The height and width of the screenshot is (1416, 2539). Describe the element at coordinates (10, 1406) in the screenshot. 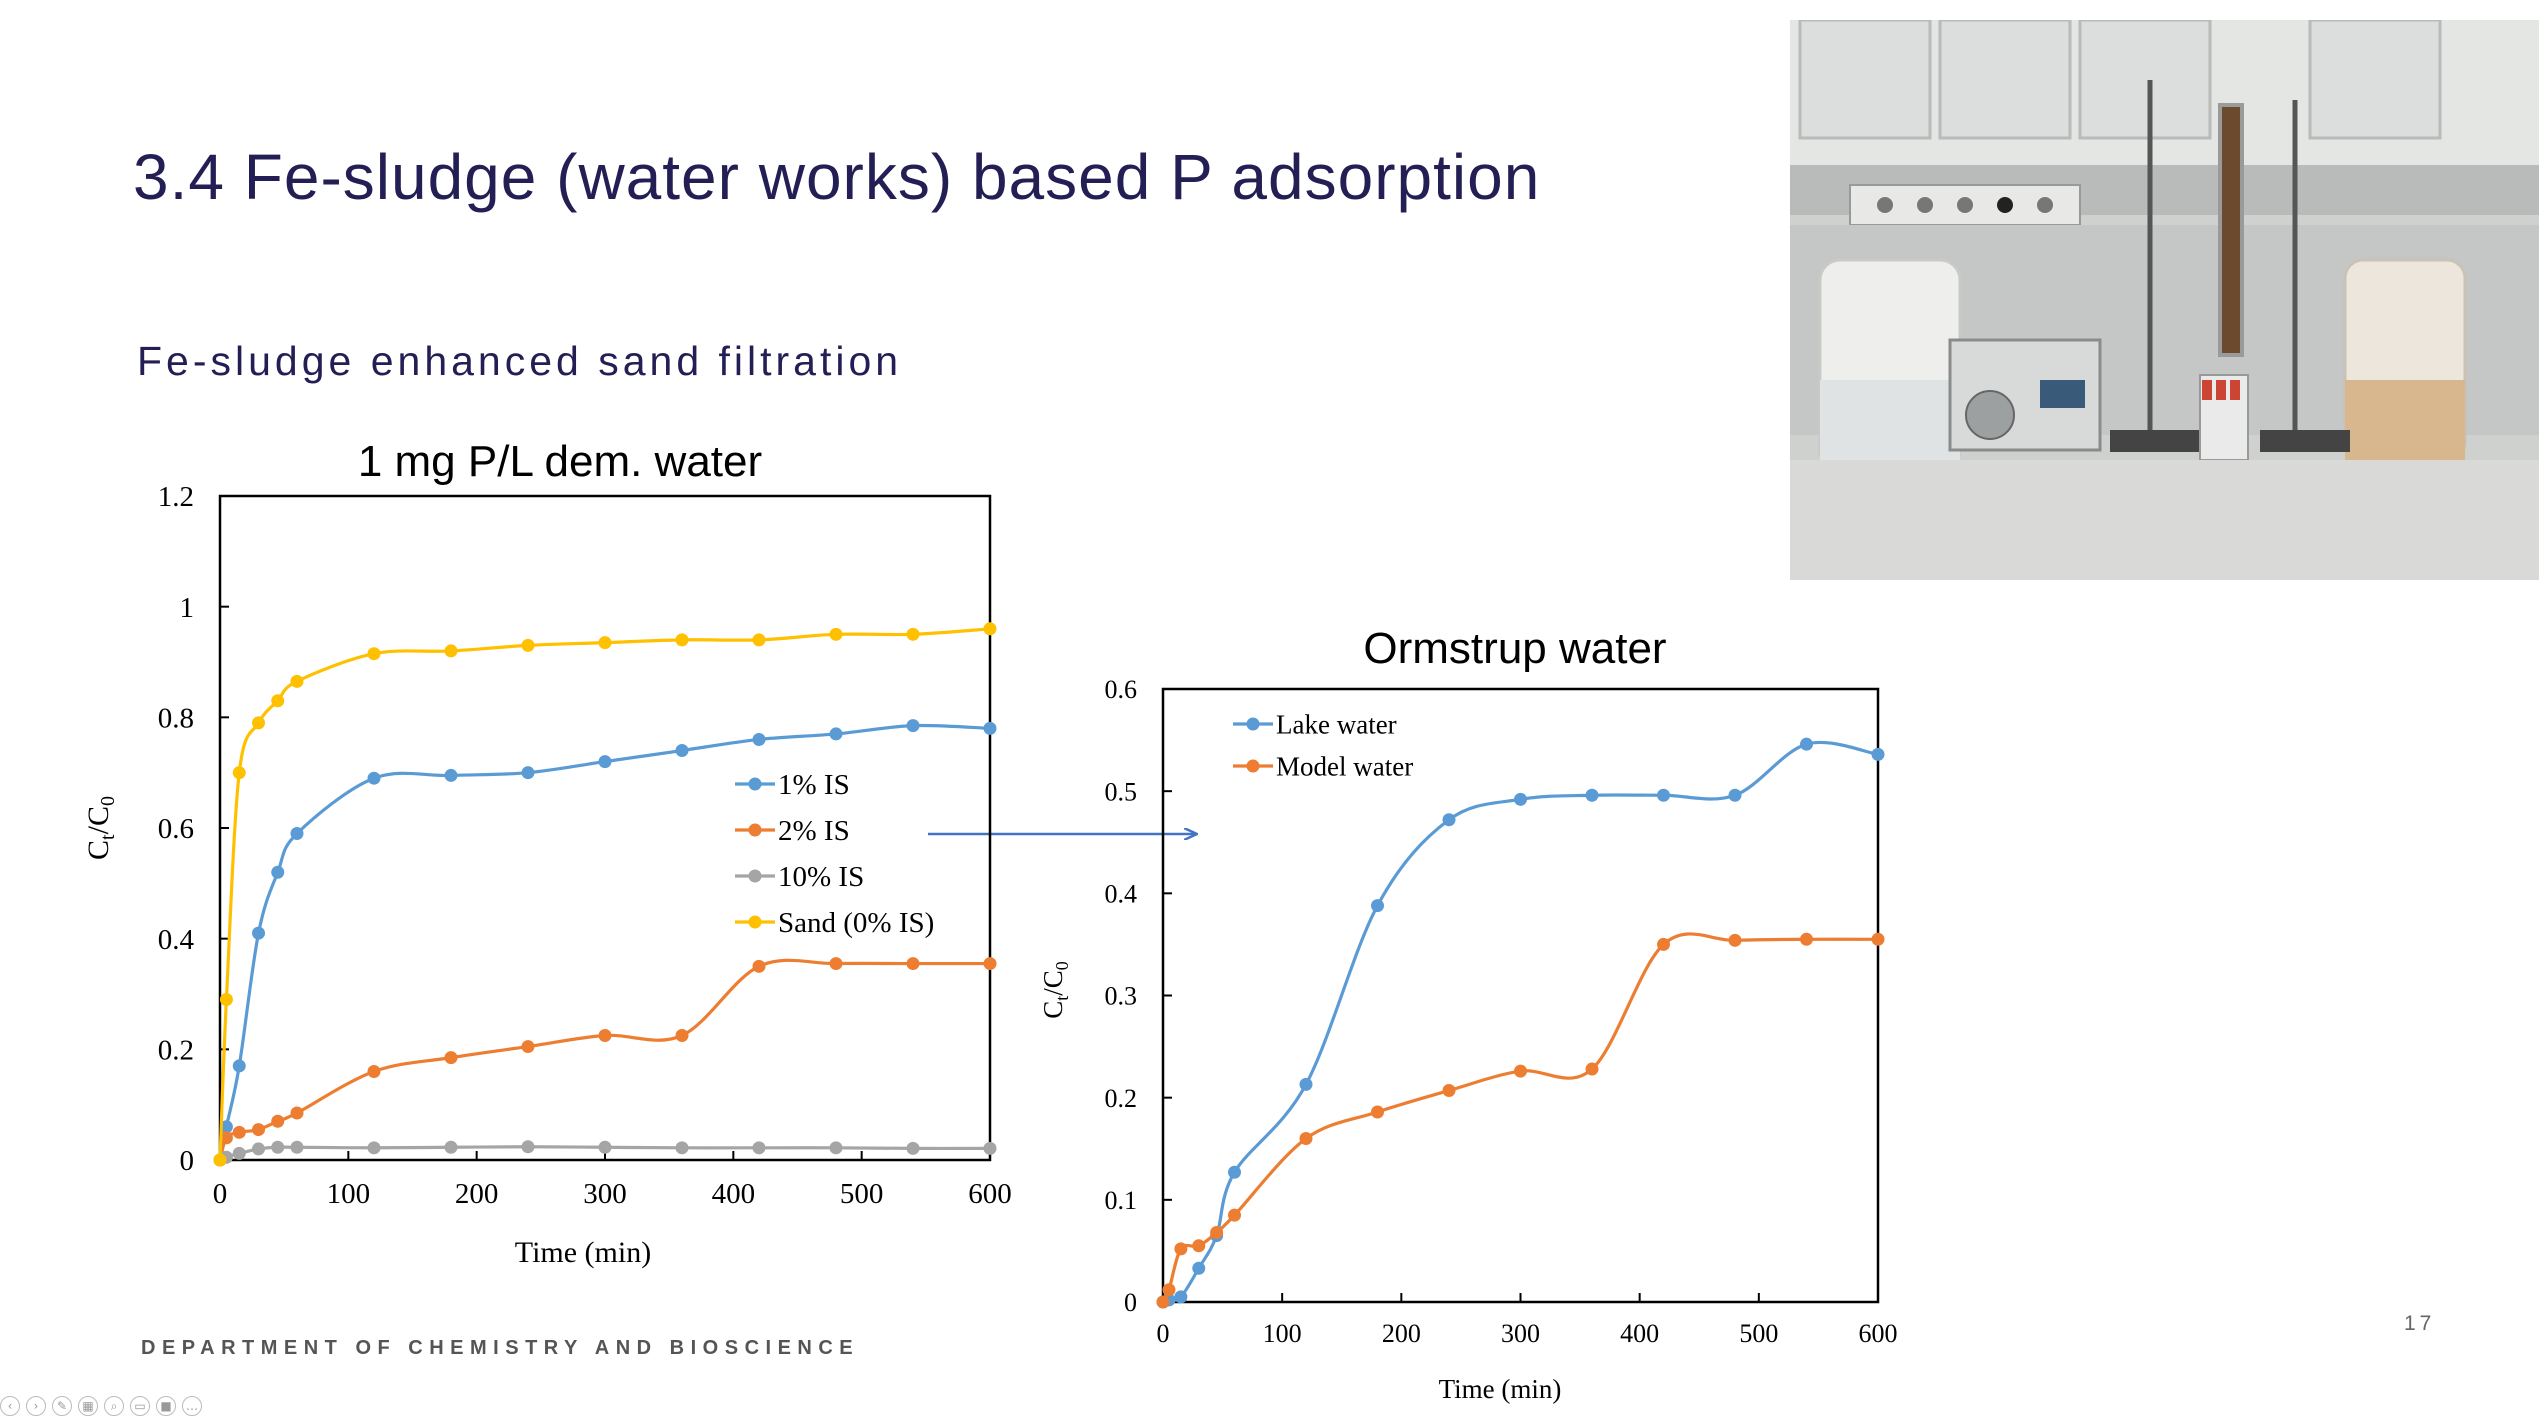

I see `previous-icon: ‹` at that location.